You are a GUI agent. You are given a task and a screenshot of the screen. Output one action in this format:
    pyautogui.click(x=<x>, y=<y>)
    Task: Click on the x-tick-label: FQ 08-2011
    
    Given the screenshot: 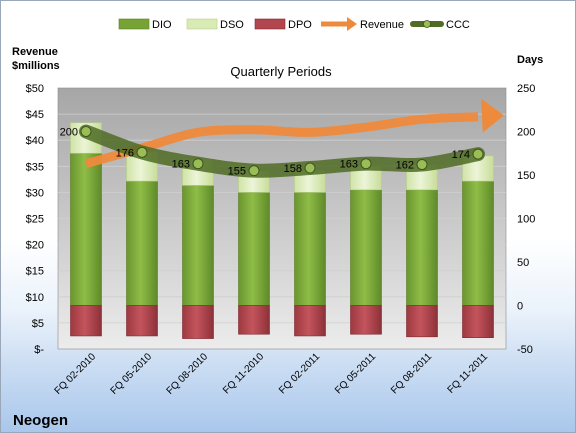 What is the action you would take?
    pyautogui.click(x=411, y=373)
    